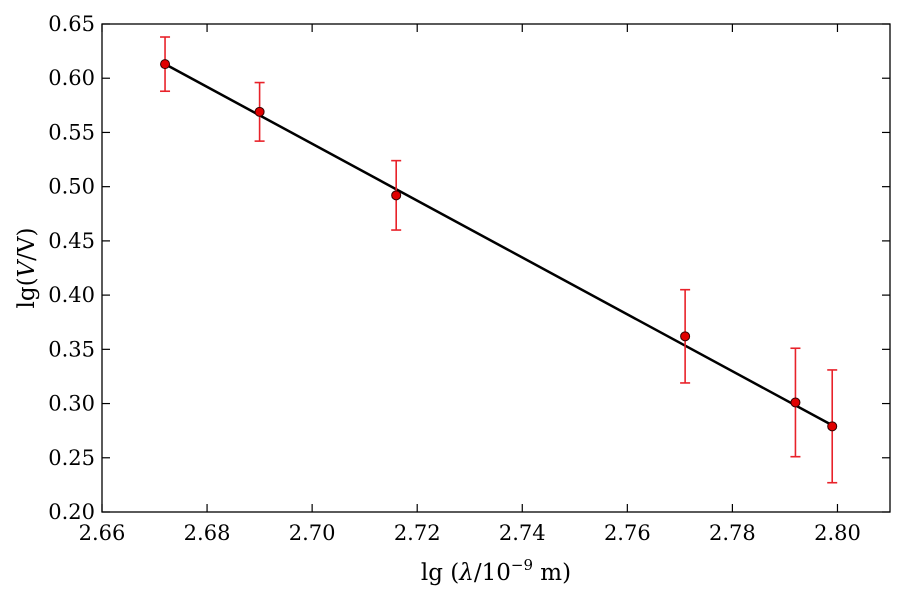 This screenshot has width=900, height=597. What do you see at coordinates (71, 512) in the screenshot?
I see `y-tick-label: 0.20` at bounding box center [71, 512].